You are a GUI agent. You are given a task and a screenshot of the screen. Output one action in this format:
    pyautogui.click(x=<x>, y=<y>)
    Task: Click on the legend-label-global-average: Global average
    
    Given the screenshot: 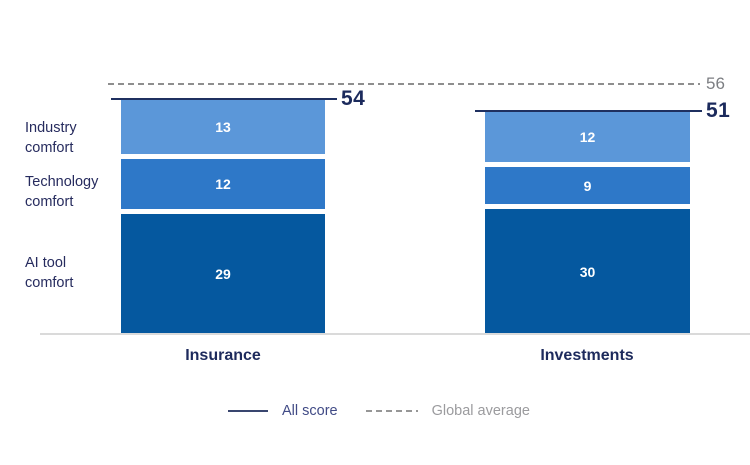 What is the action you would take?
    pyautogui.click(x=480, y=411)
    